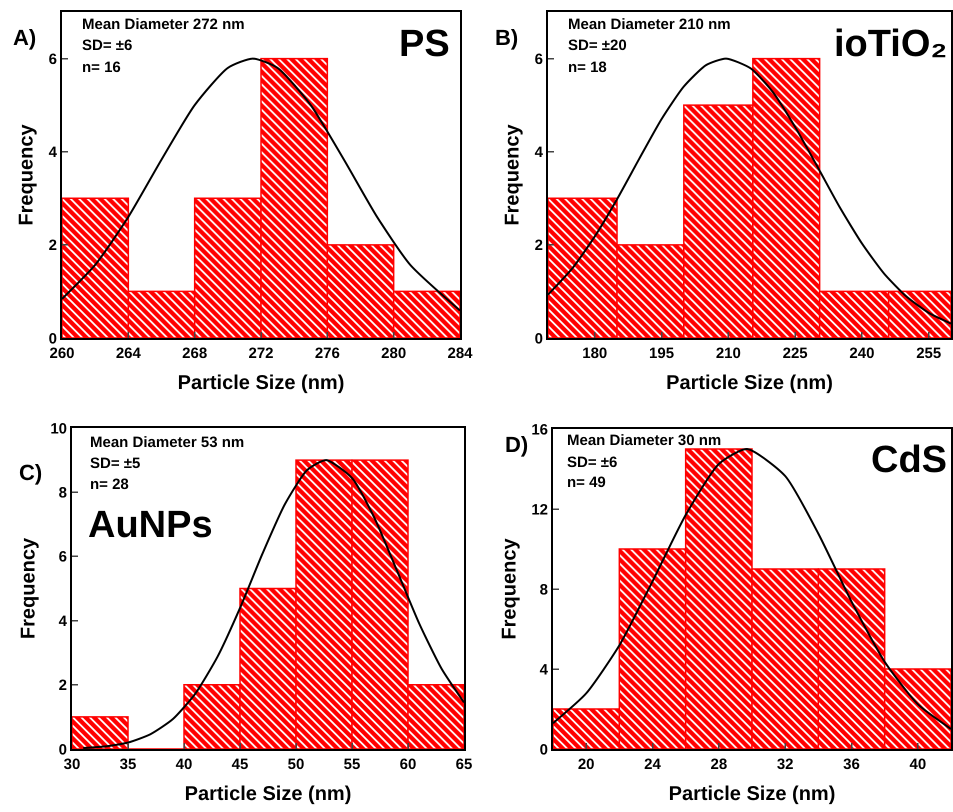  What do you see at coordinates (72, 764) in the screenshot?
I see `x-tick-label: 30` at bounding box center [72, 764].